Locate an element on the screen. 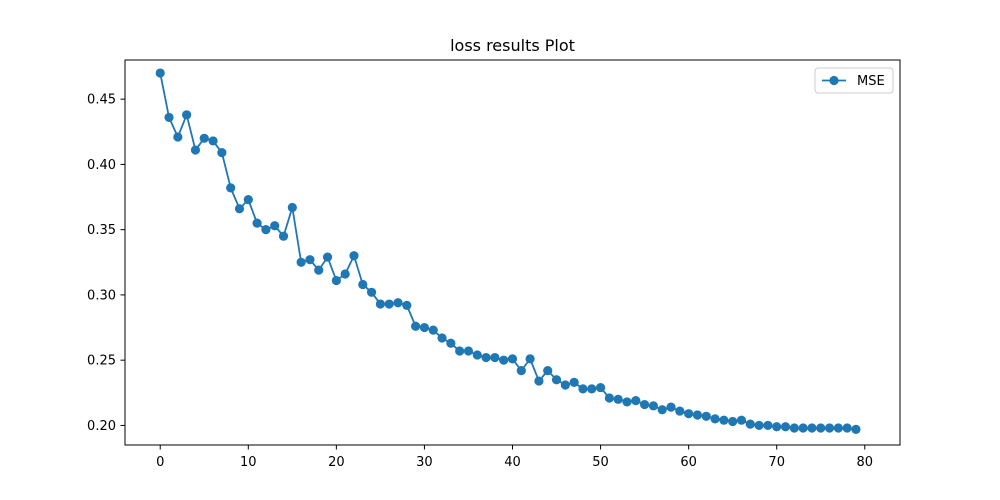  y-tick-label: 0.35 is located at coordinates (101, 230).